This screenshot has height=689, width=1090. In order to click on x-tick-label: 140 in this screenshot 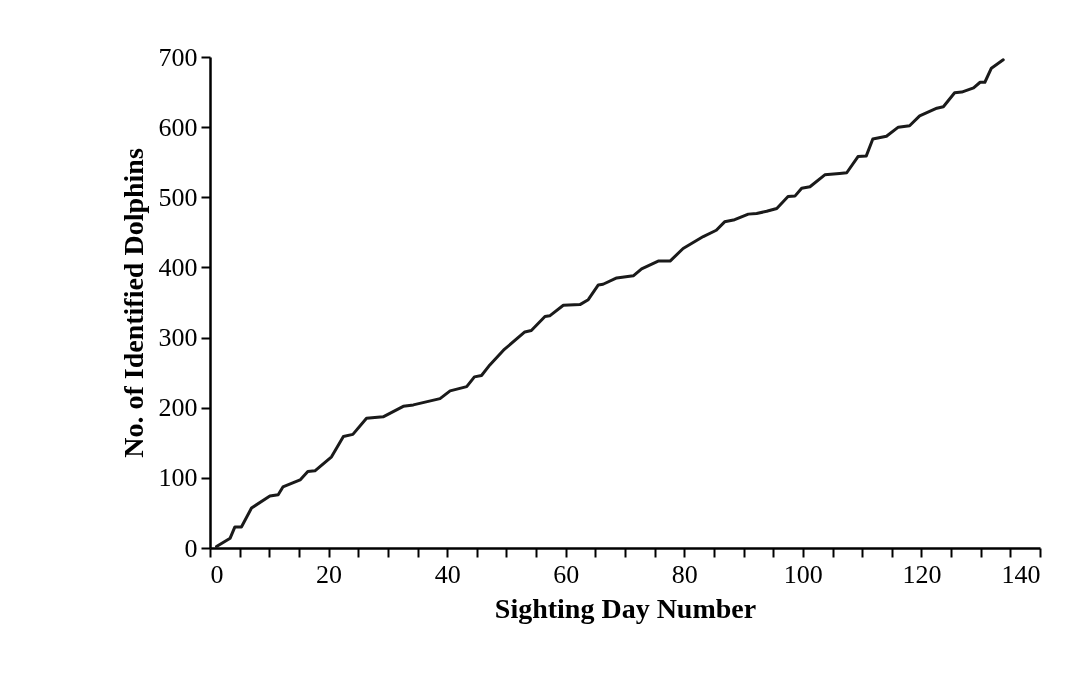, I will do `click(1021, 574)`.